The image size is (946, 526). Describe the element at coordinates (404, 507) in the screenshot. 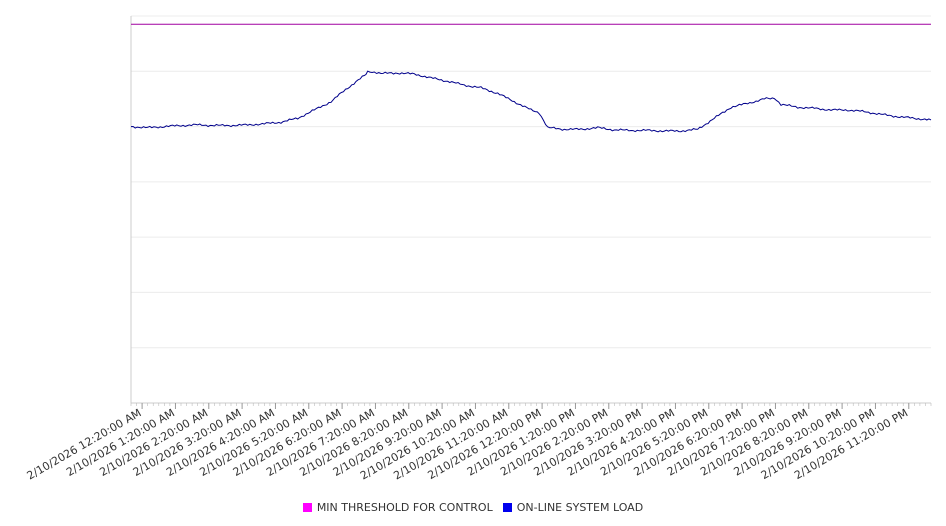

I see `legend-label-threshold: MIN THRESHOLD FOR CONTROL` at that location.